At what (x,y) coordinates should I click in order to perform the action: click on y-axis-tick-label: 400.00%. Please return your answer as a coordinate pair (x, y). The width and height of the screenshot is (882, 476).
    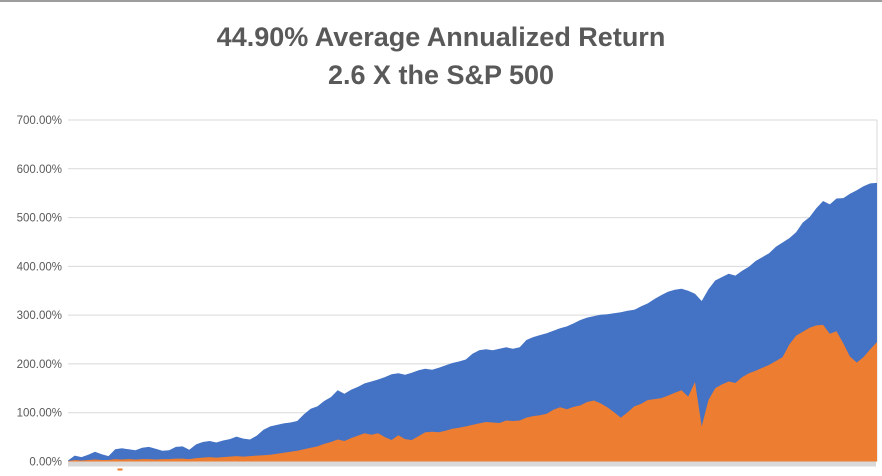
    Looking at the image, I should click on (39, 267).